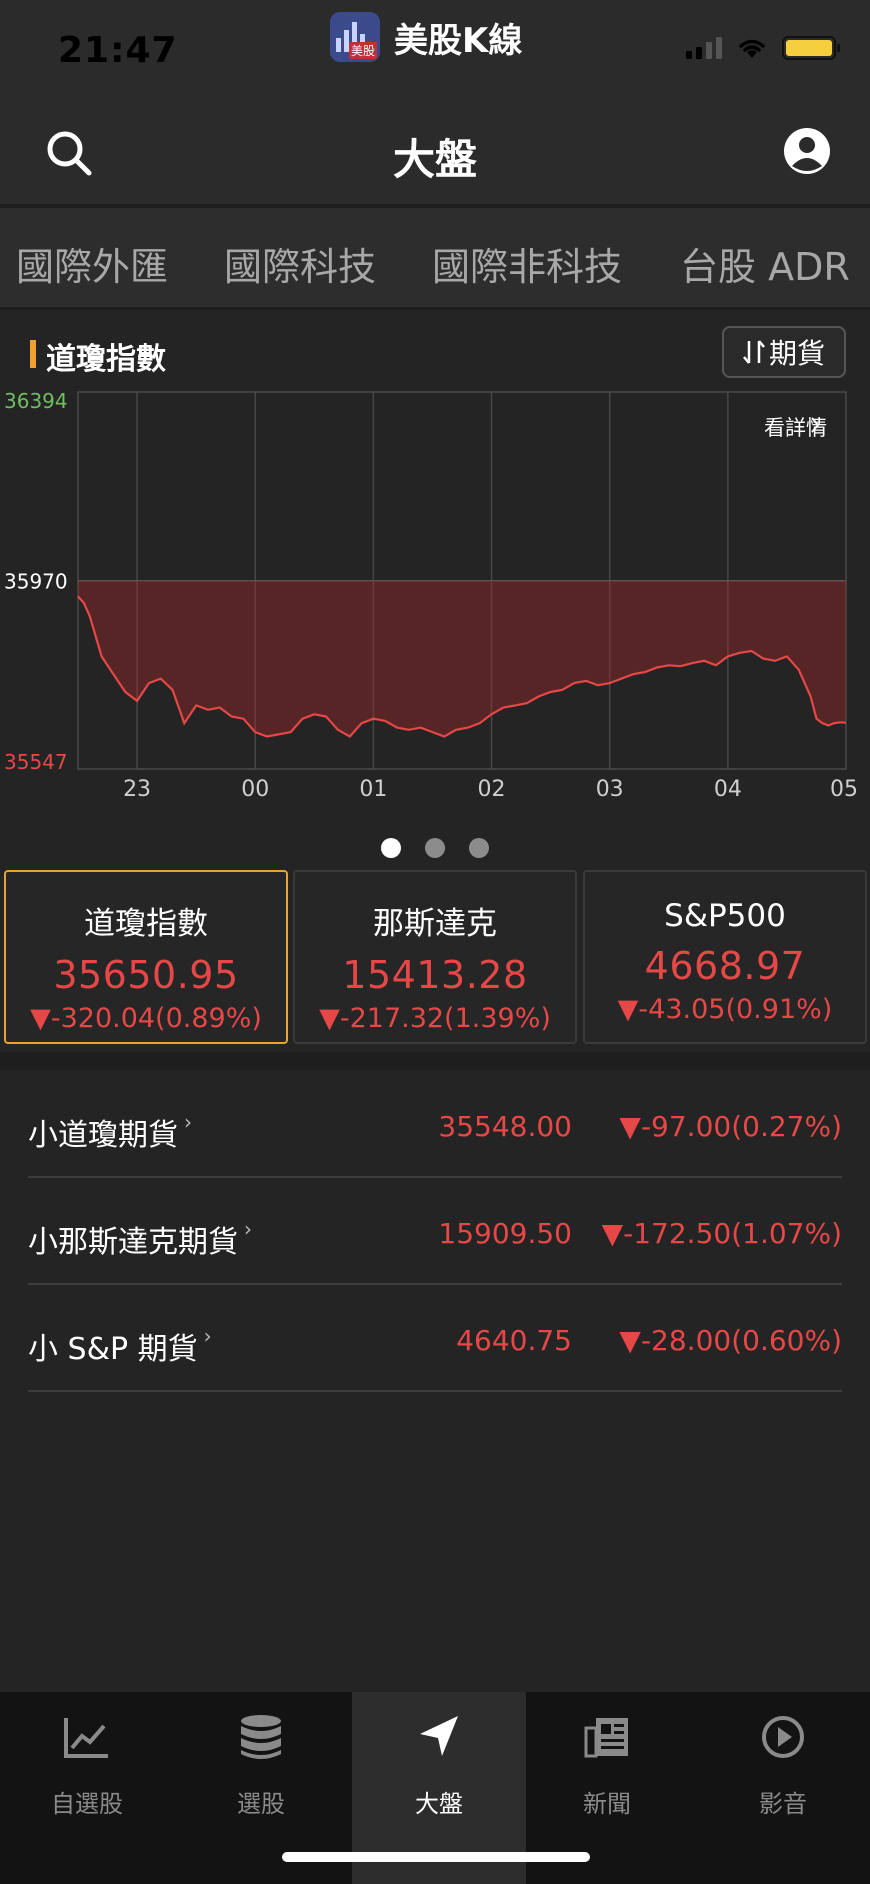 The width and height of the screenshot is (870, 1884). What do you see at coordinates (355, 37) in the screenshot?
I see `app-logo-icon: 美股` at bounding box center [355, 37].